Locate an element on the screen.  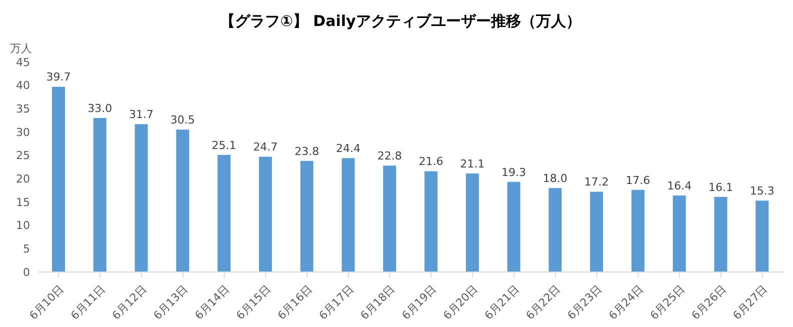
x-tick-label: 6月14日 is located at coordinates (212, 302).